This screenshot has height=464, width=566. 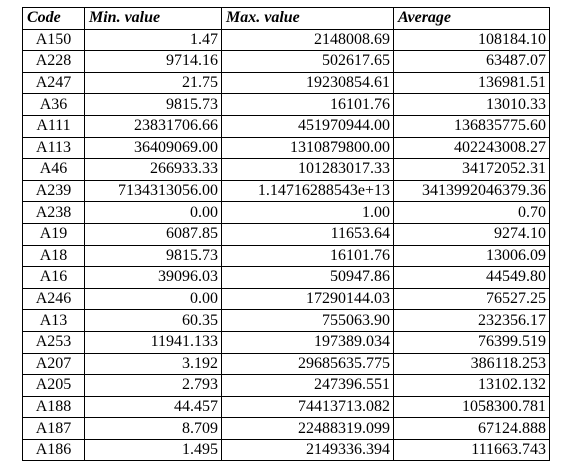 I want to click on cell-average: 67124.888, so click(x=471, y=428).